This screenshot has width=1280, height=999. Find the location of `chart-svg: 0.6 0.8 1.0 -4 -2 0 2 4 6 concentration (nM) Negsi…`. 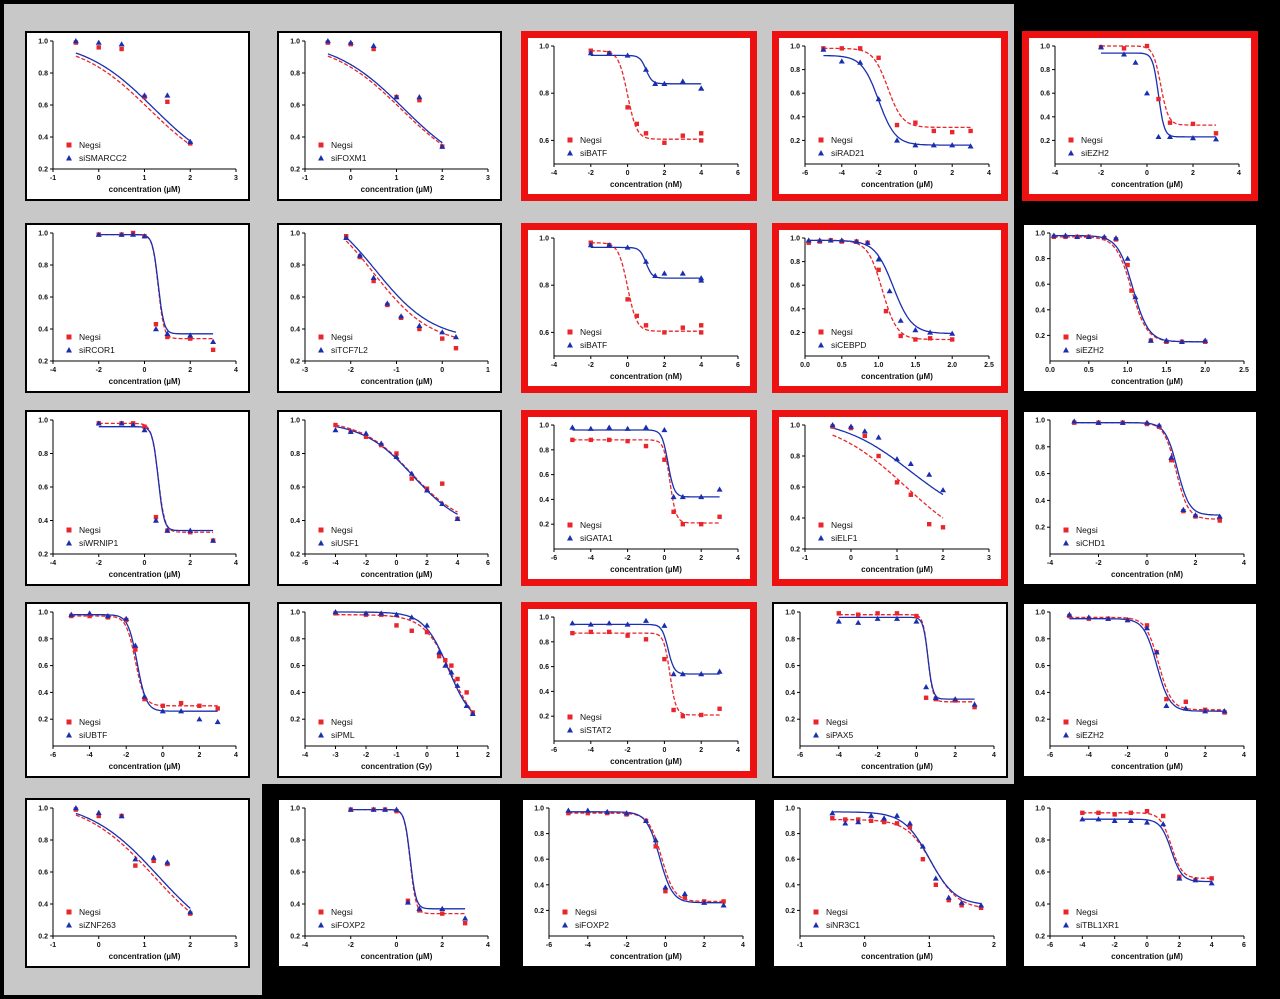

chart-svg: 0.6 0.8 1.0 -4 -2 0 2 4 6 concentration (nM) Negsi… is located at coordinates (639, 117).